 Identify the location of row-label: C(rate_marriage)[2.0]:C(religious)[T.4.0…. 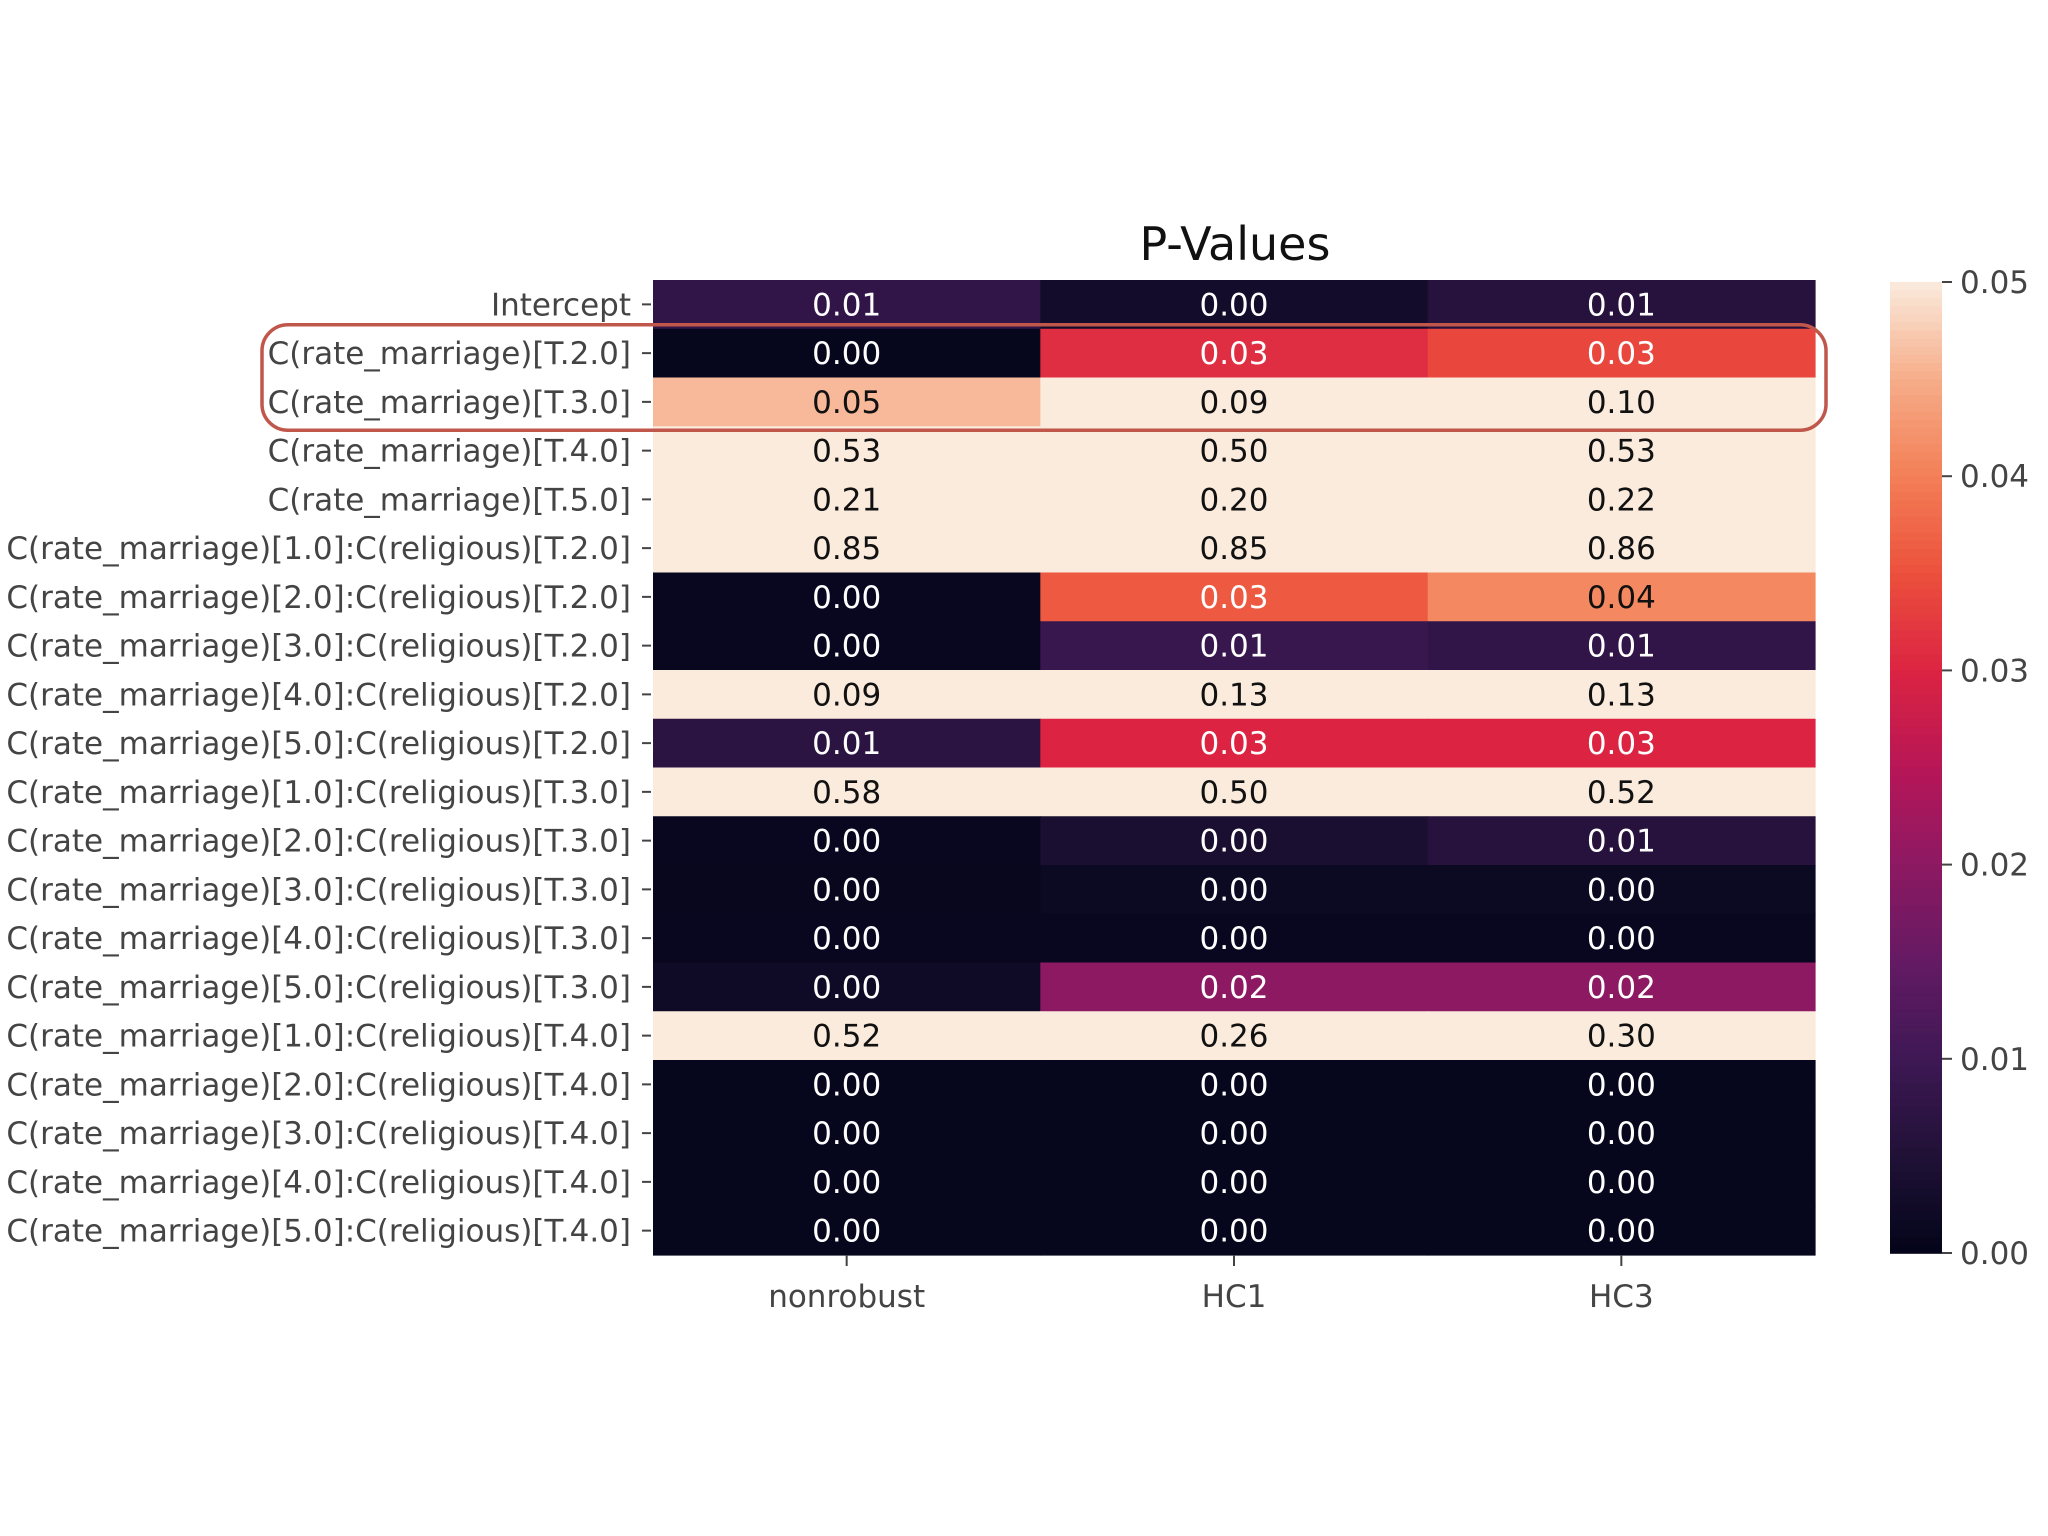
(318, 1085).